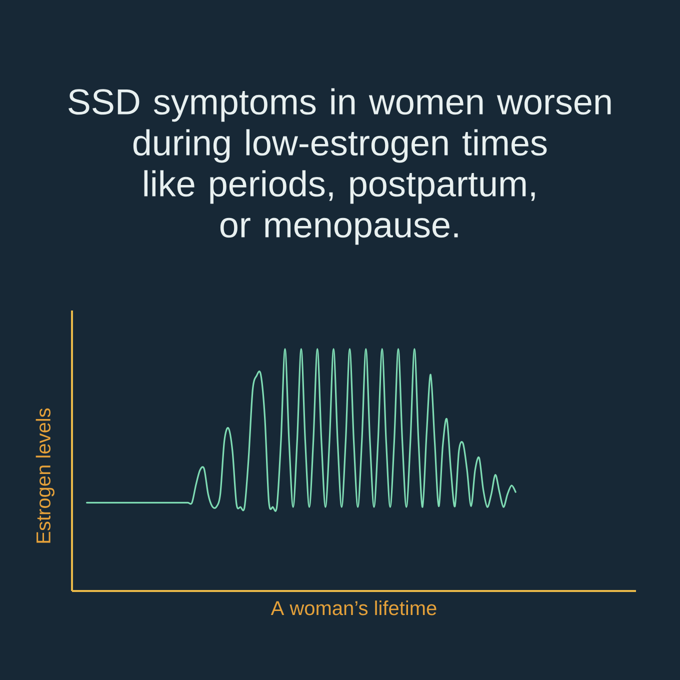  I want to click on x-axis-title: A woman’s lifetime, so click(353, 608).